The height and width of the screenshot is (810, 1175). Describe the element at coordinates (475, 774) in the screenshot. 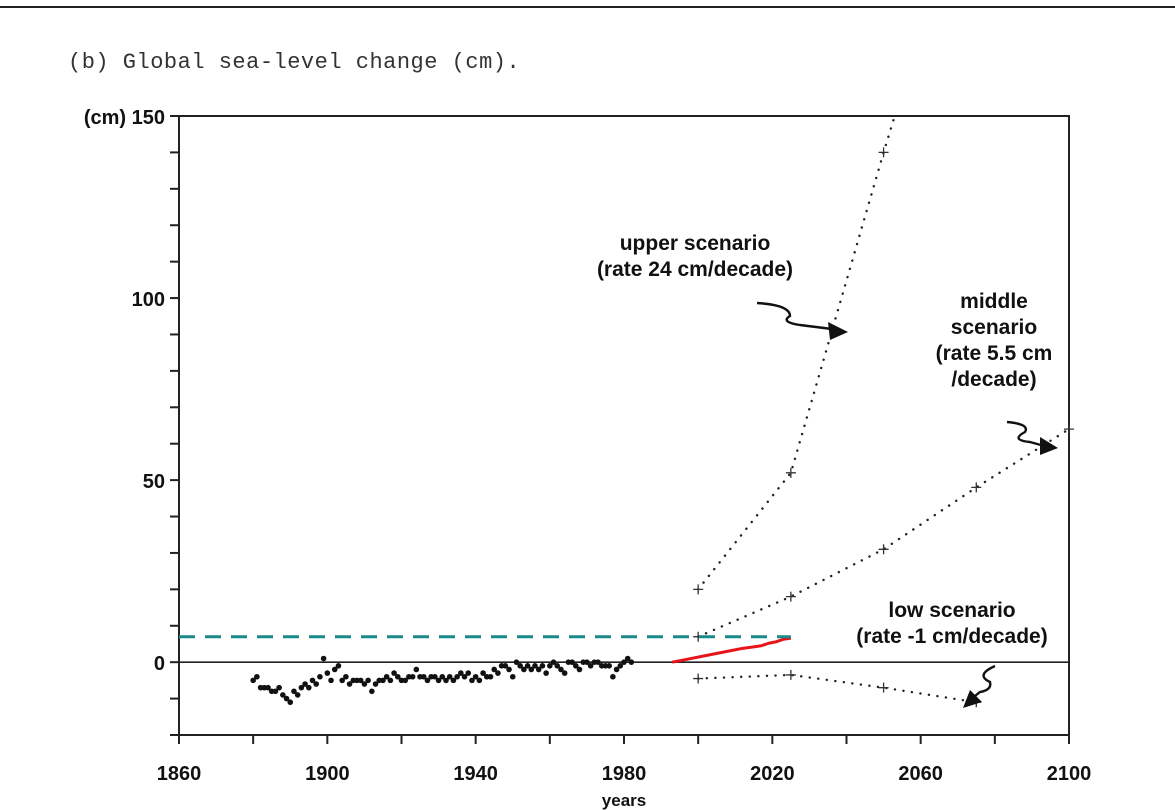

I see `x-tick-label: 1940` at that location.